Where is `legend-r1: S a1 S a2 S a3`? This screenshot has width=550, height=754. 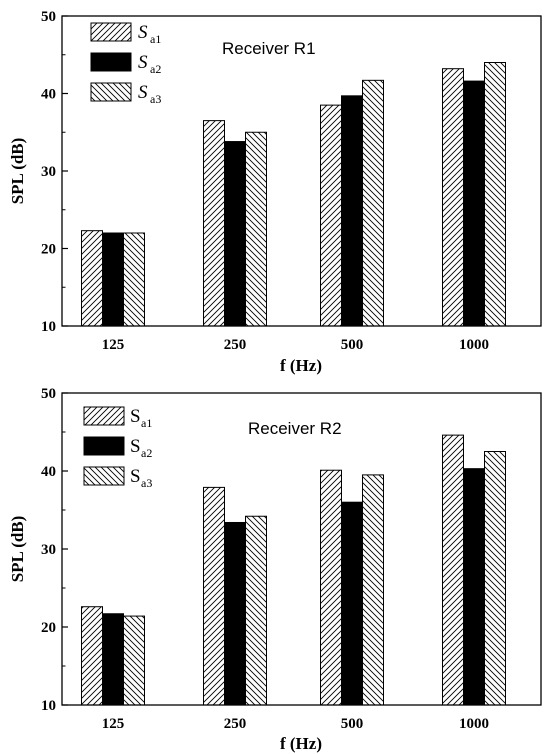 legend-r1: S a1 S a2 S a3 is located at coordinates (125, 64).